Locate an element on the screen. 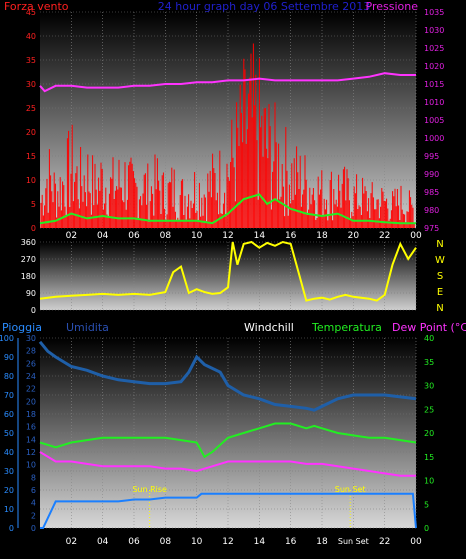 The width and height of the screenshot is (466, 559). humidity-axis-tick: 20 is located at coordinates (31, 401).